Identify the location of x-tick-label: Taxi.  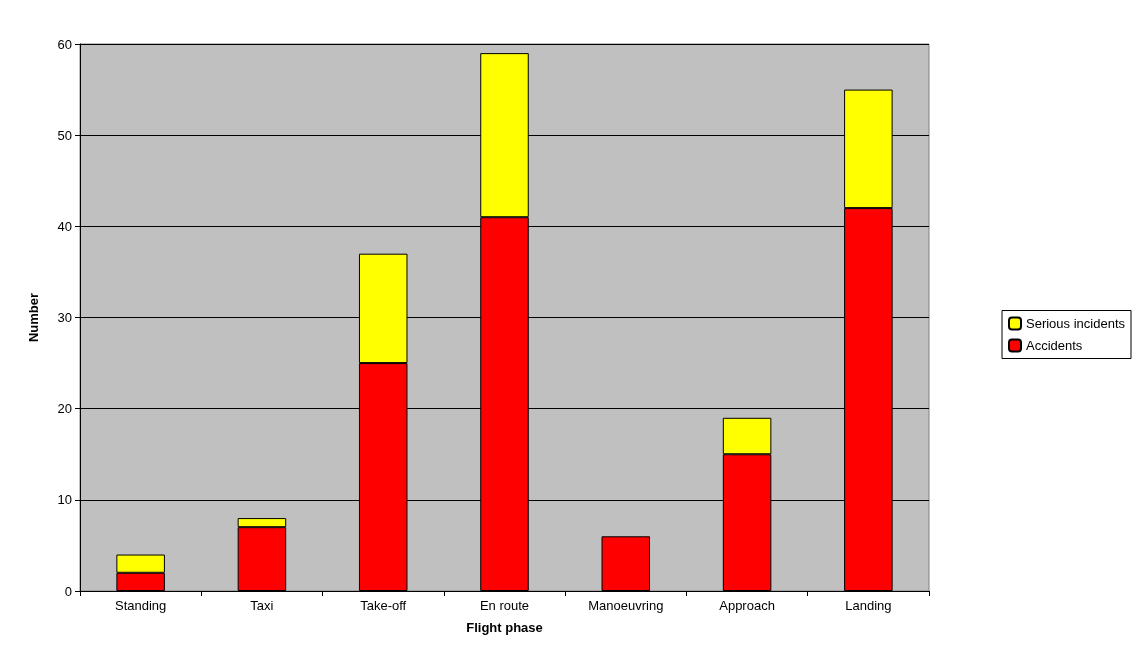
(262, 605).